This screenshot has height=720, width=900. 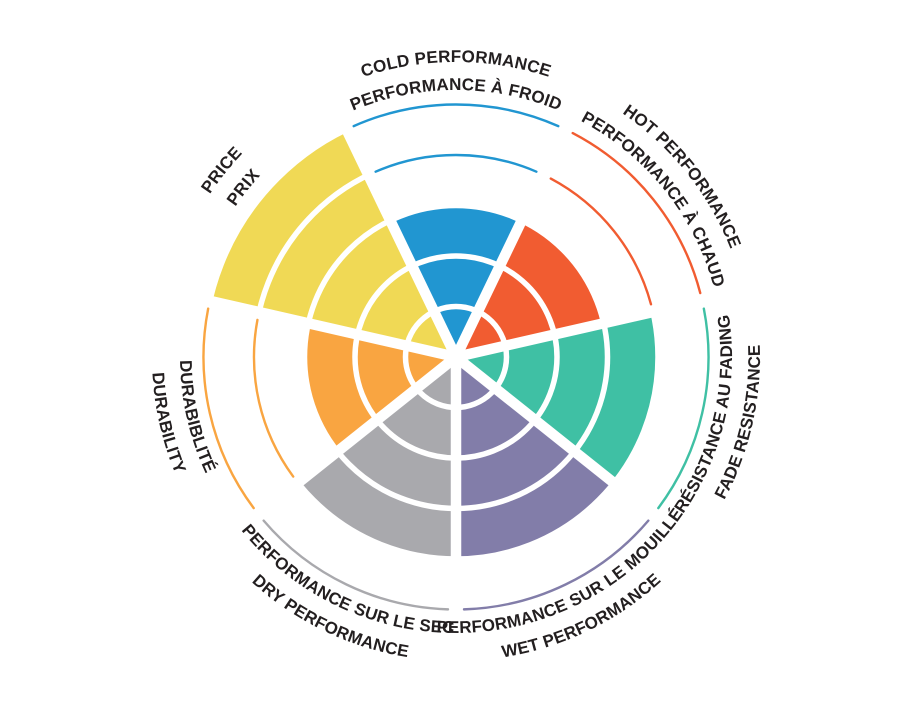 What do you see at coordinates (682, 176) in the screenshot?
I see `sector-label-hot-en: HOT PERFORMANCE` at bounding box center [682, 176].